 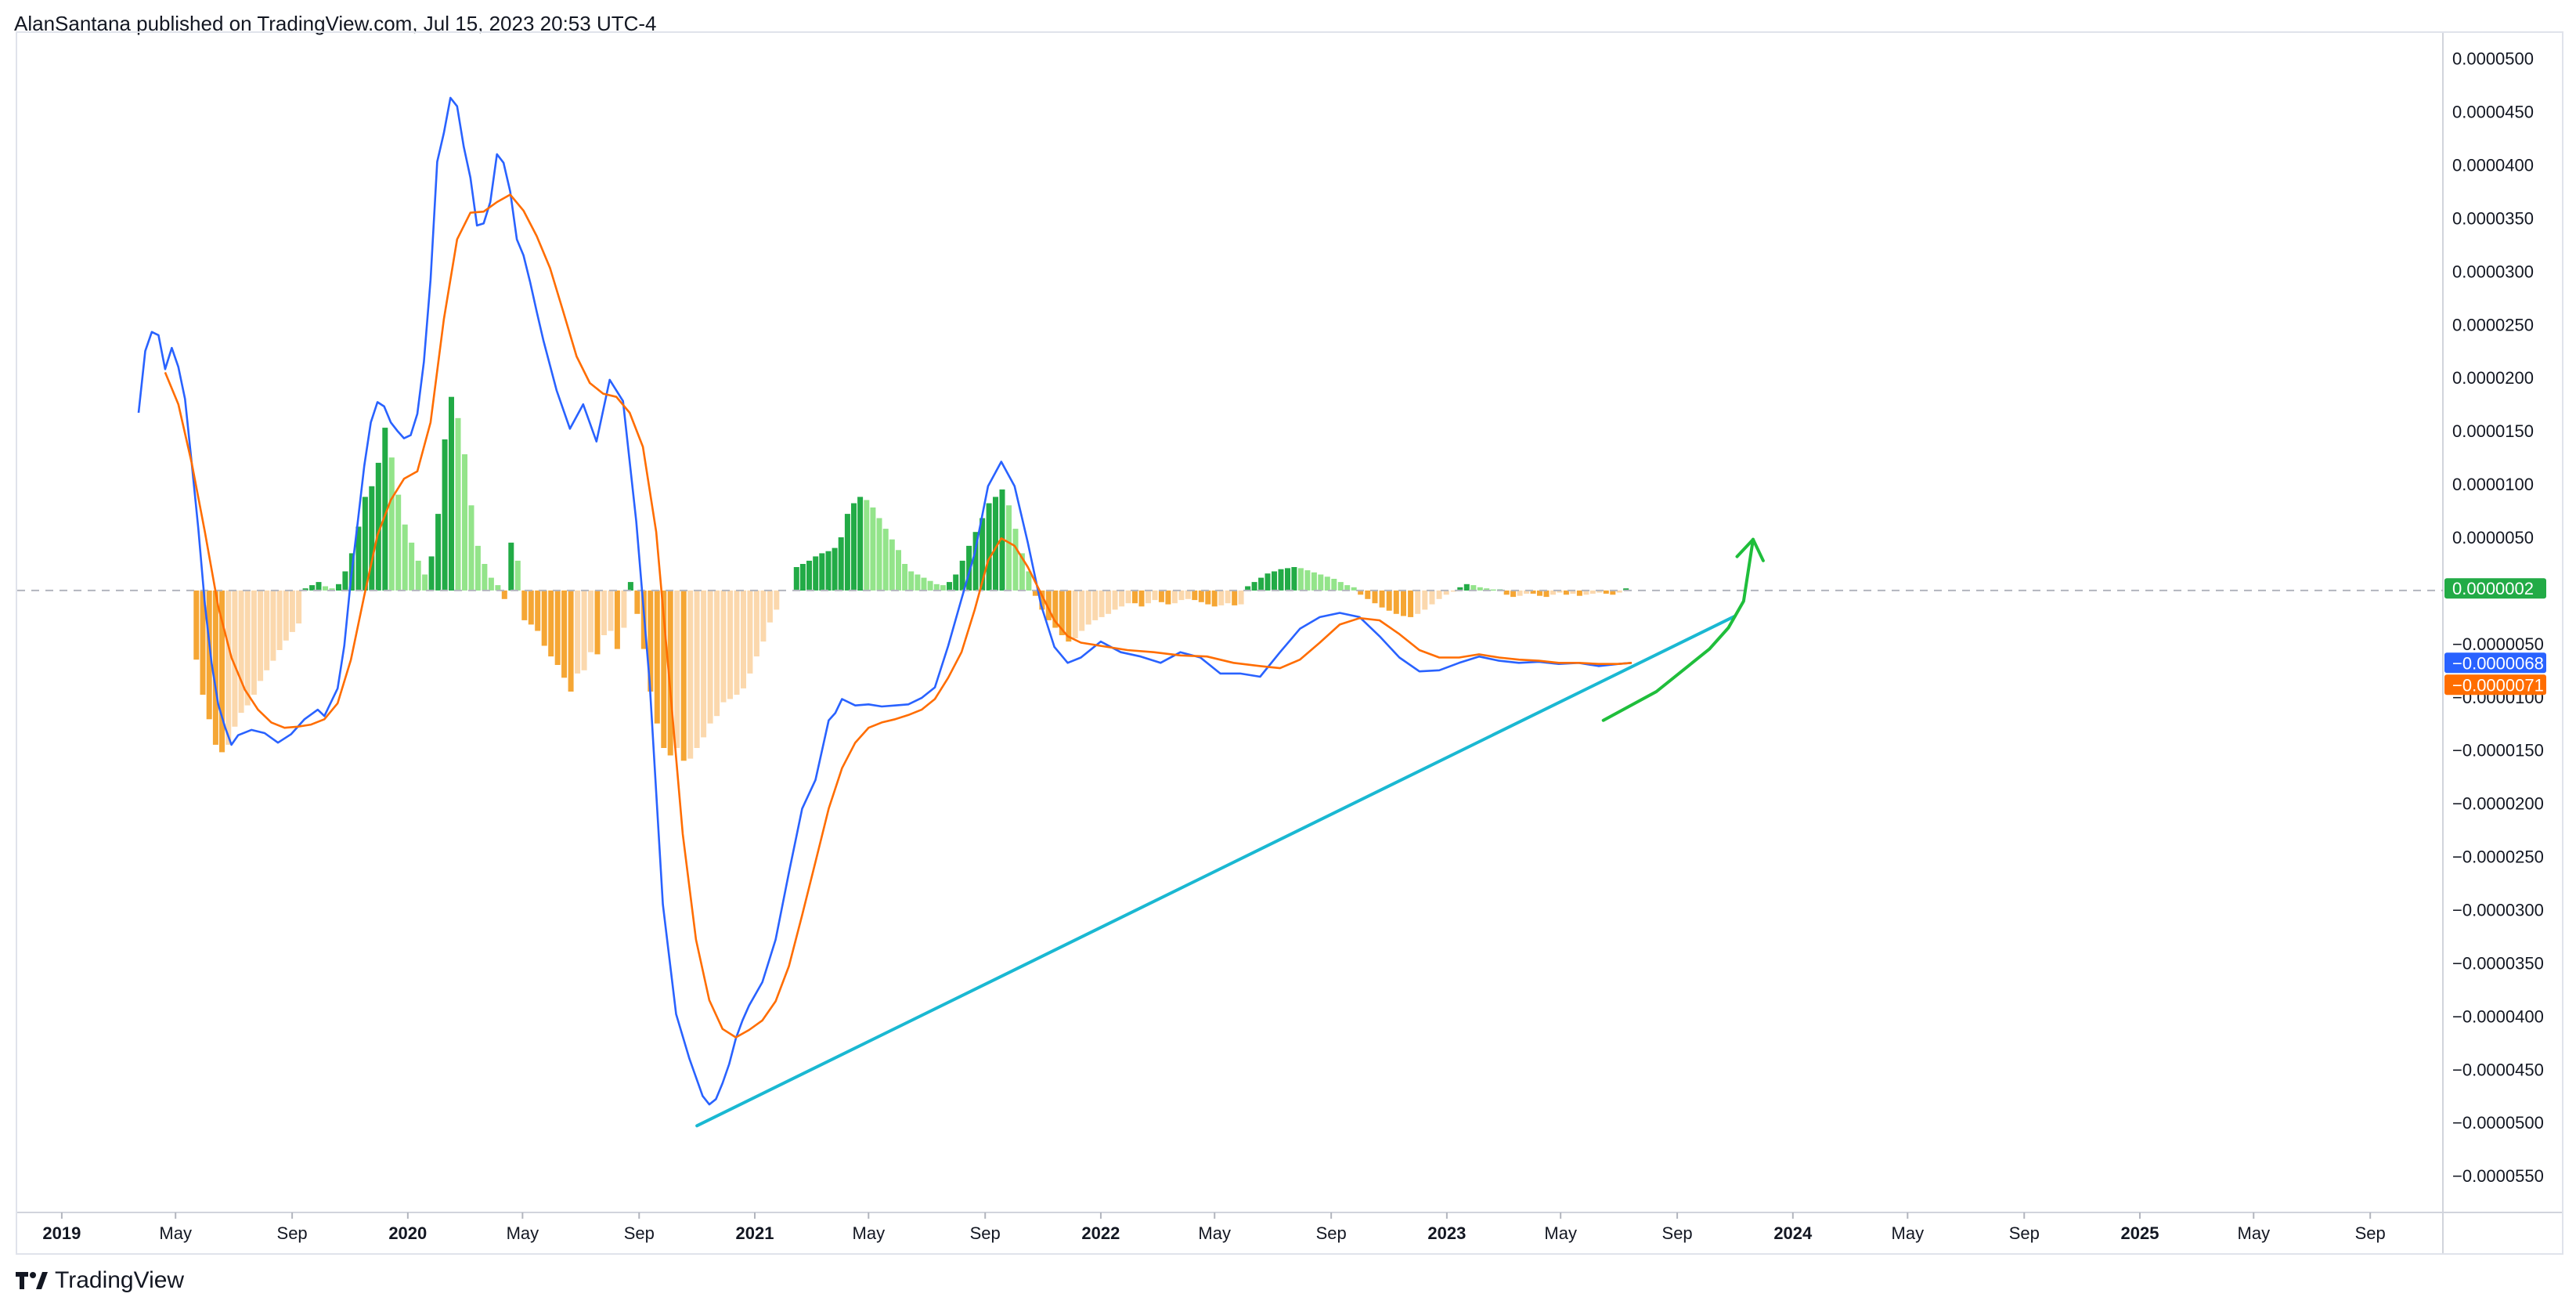 What do you see at coordinates (120, 1280) in the screenshot?
I see `tradingview-brand: TradingView` at bounding box center [120, 1280].